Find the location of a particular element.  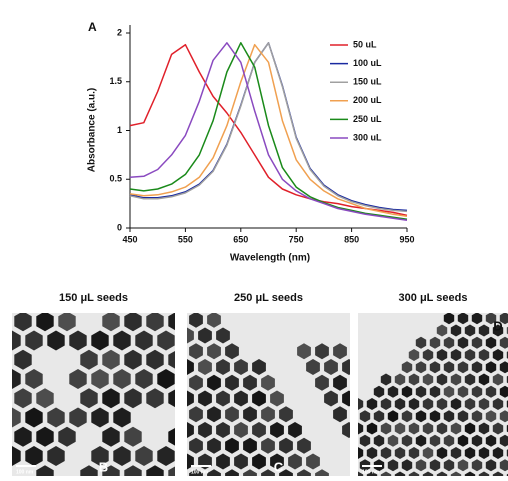

x-axis-title: Wavelength (nm) is located at coordinates (270, 258).